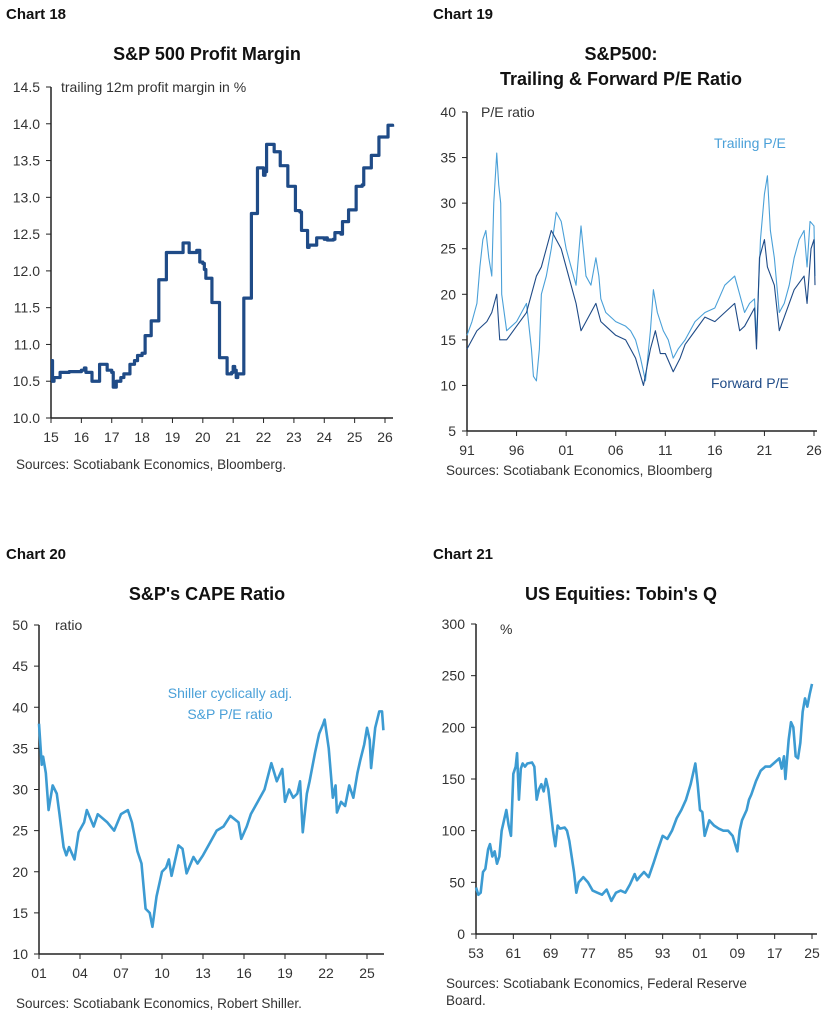 The height and width of the screenshot is (1023, 828). I want to click on chart-20-label: Chart 20, so click(36, 554).